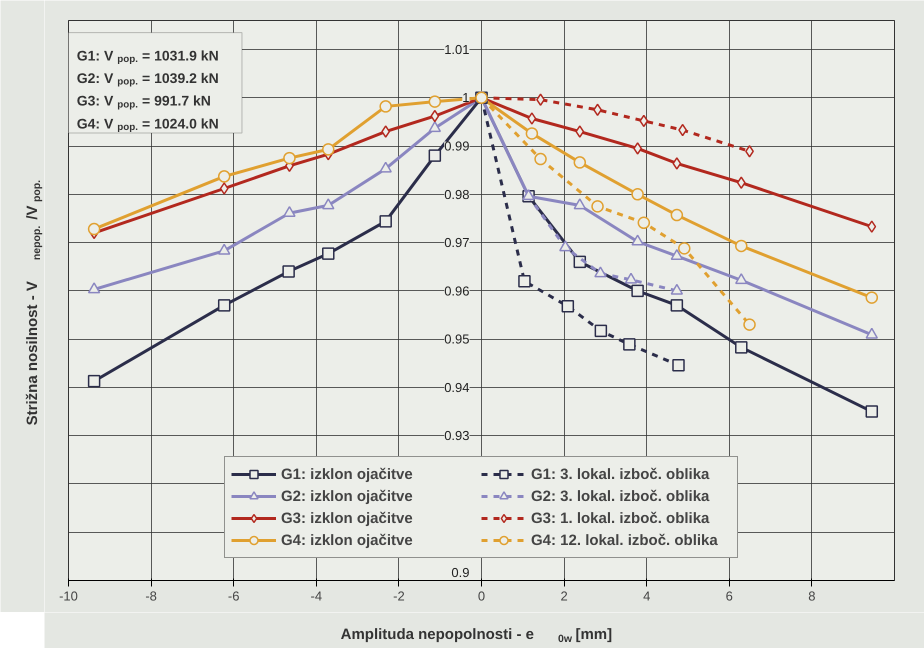 This screenshot has height=649, width=924. Describe the element at coordinates (33, 303) in the screenshot. I see `text: Strižna nosilnost - Vnepop./Vpop.` at that location.